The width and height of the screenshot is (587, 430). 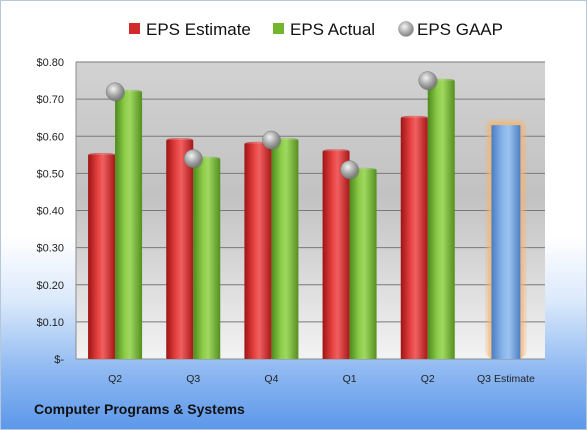 I want to click on y-tick-label: $-, so click(x=59, y=360).